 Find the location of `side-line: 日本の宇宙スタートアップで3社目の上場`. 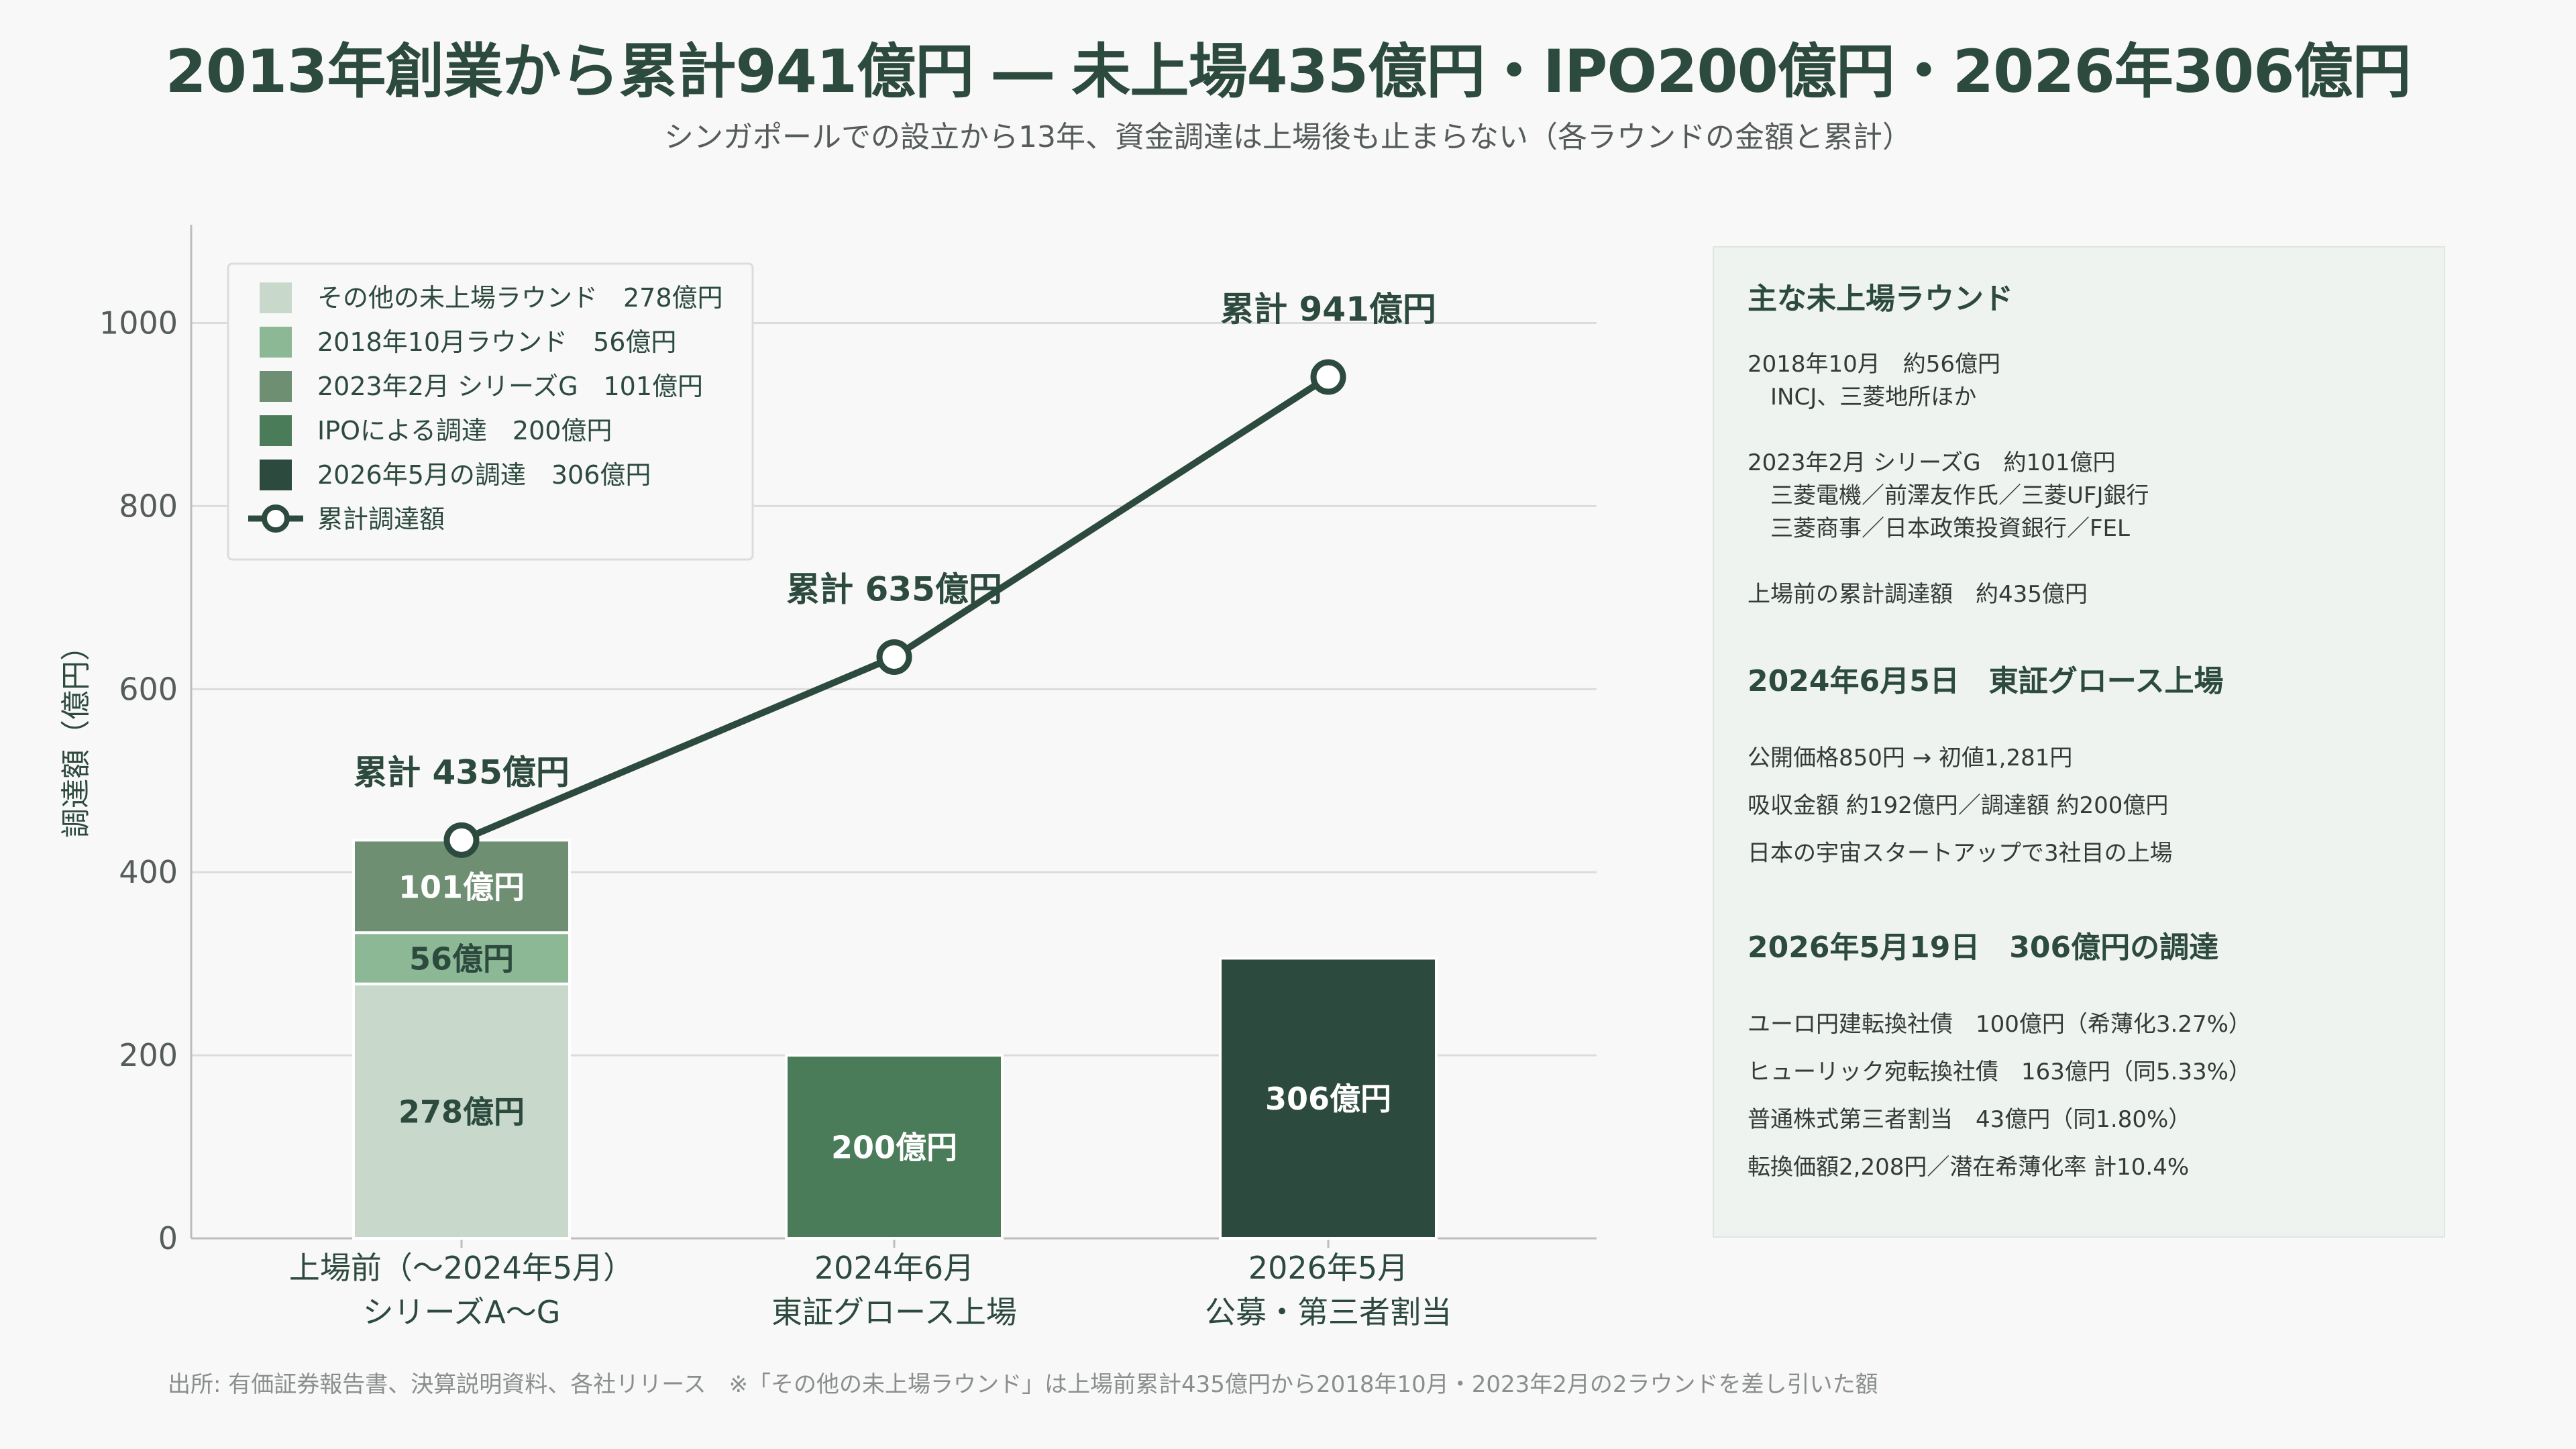

side-line: 日本の宇宙スタートアップで3社目の上場 is located at coordinates (1960, 853).